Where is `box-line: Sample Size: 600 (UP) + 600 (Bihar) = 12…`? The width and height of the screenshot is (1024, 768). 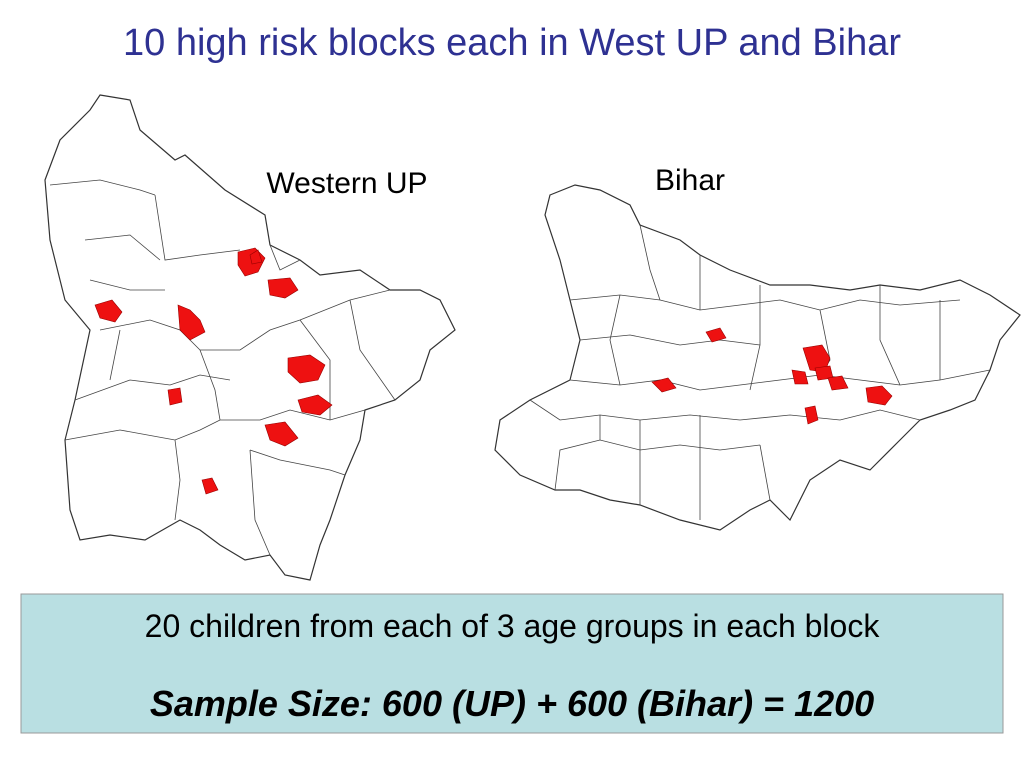 box-line: Sample Size: 600 (UP) + 600 (Bihar) = 12… is located at coordinates (512, 703).